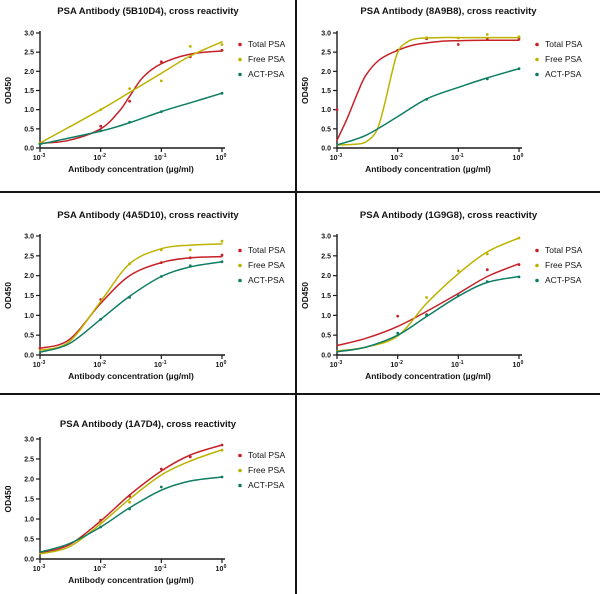 The image size is (600, 594). I want to click on chart-title: PSA Antibody (1A7D4), cross reactivity, so click(148, 424).